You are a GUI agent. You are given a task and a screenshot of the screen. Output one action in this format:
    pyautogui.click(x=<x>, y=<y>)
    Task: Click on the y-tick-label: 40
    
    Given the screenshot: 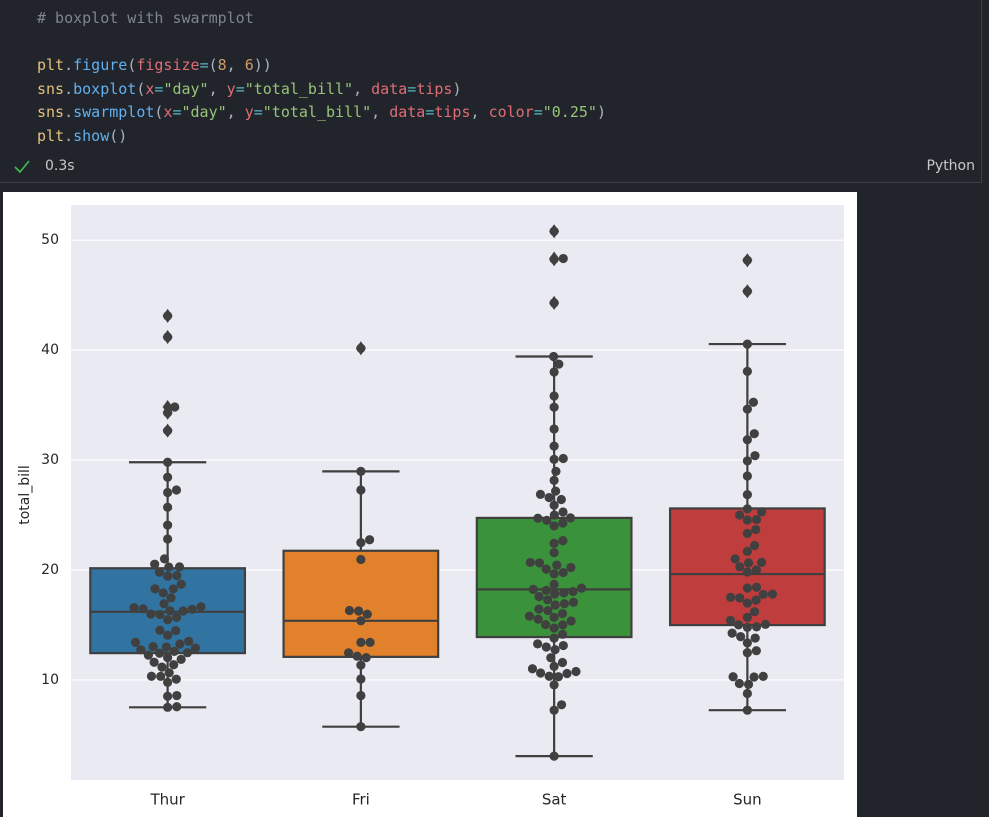 What is the action you would take?
    pyautogui.click(x=50, y=350)
    